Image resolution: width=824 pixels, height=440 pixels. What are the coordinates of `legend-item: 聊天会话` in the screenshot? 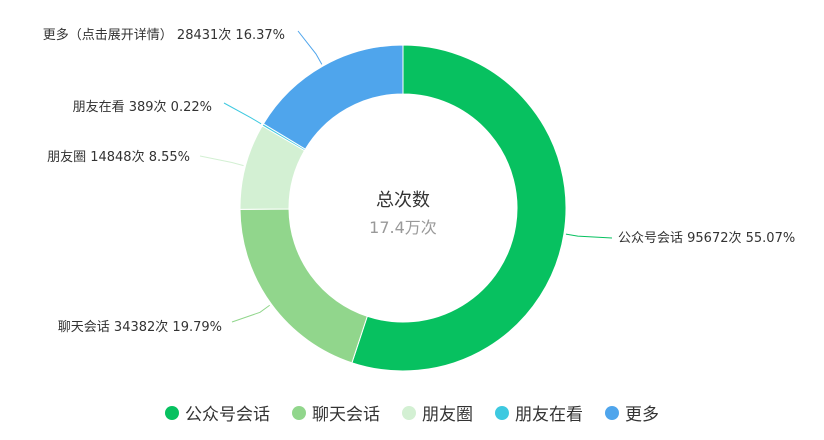 It's located at (336, 412).